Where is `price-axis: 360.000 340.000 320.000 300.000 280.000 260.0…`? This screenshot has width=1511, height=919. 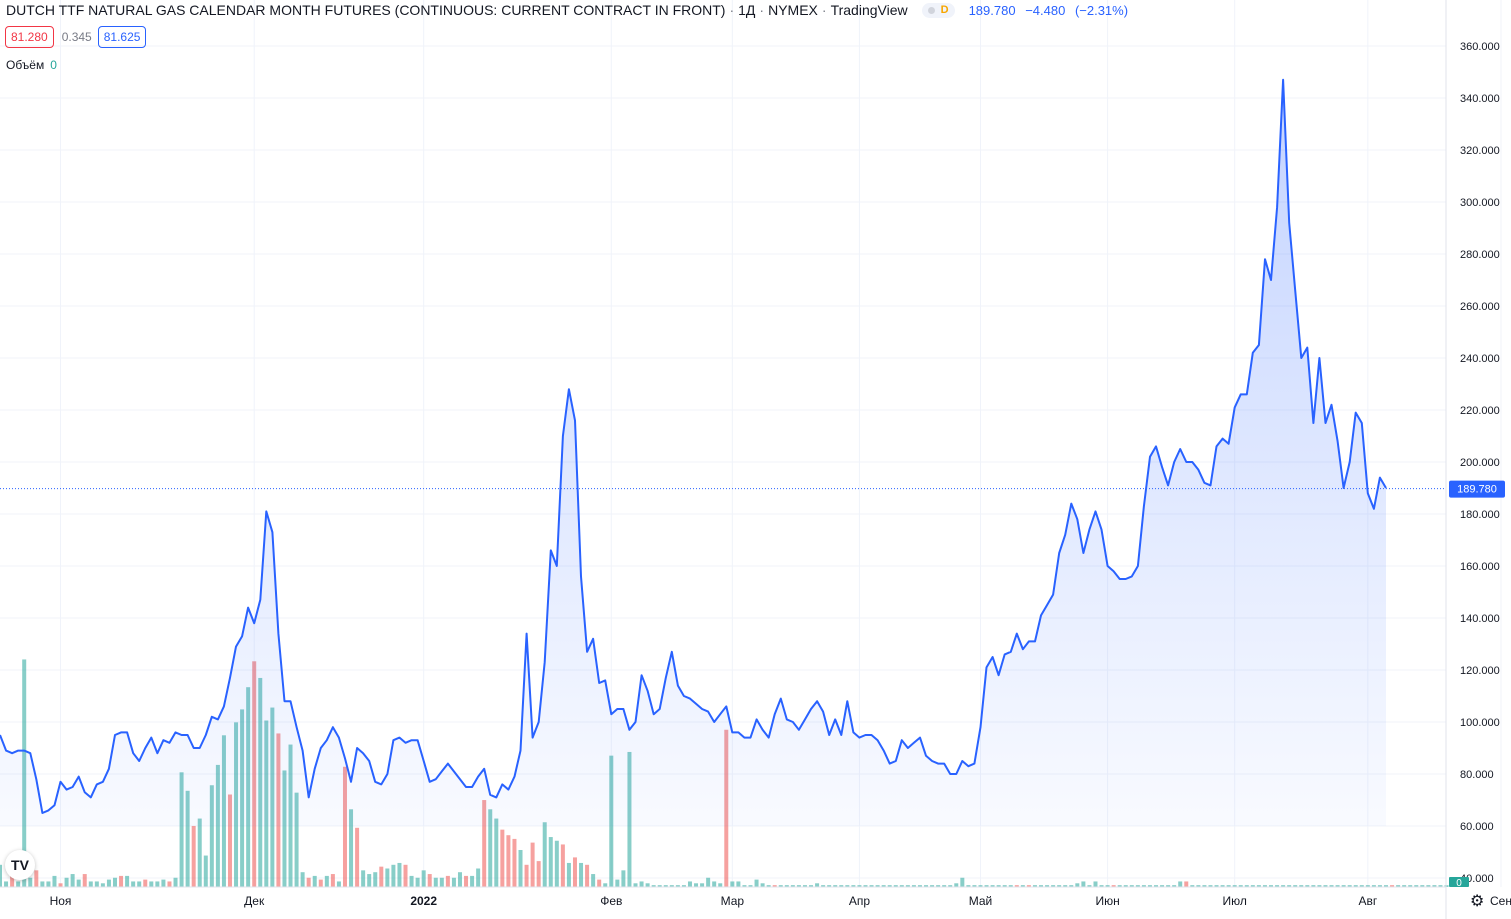
price-axis: 360.000 340.000 320.000 300.000 280.000 260.0… is located at coordinates (1475, 459).